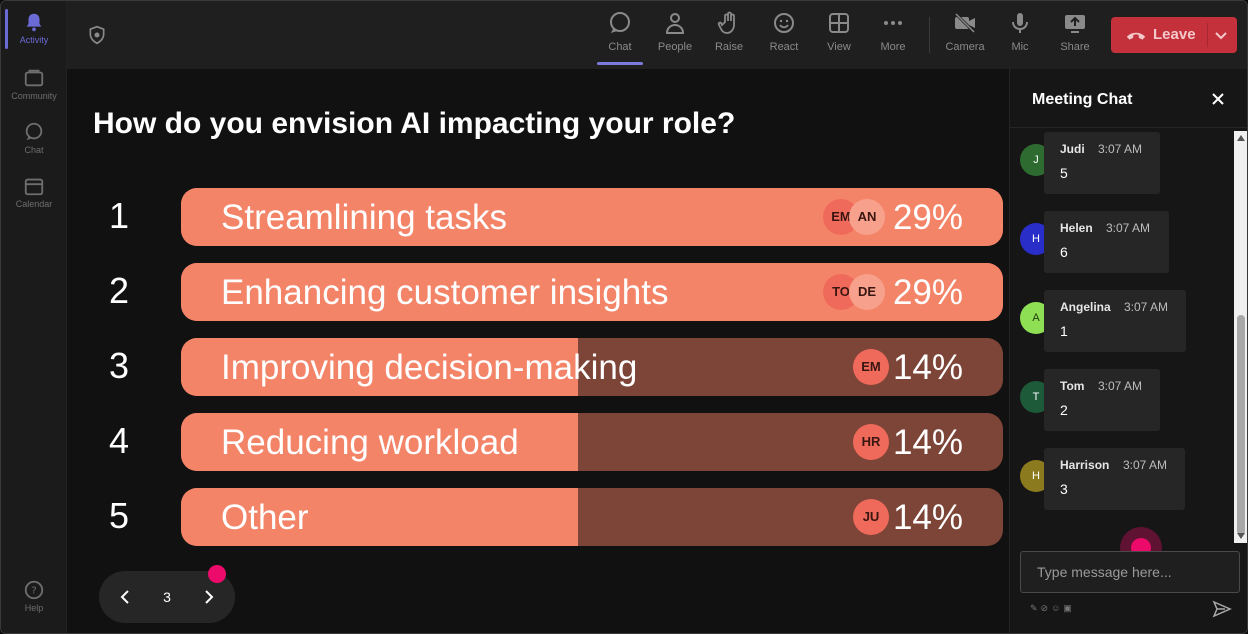  I want to click on toolbar-label: Chat, so click(620, 47).